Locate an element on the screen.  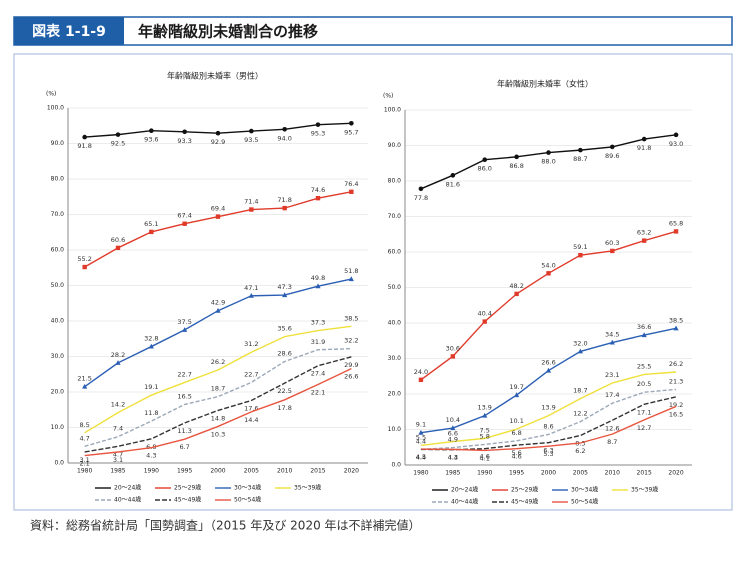
legend-label: 25〜29歳 is located at coordinates (524, 490).